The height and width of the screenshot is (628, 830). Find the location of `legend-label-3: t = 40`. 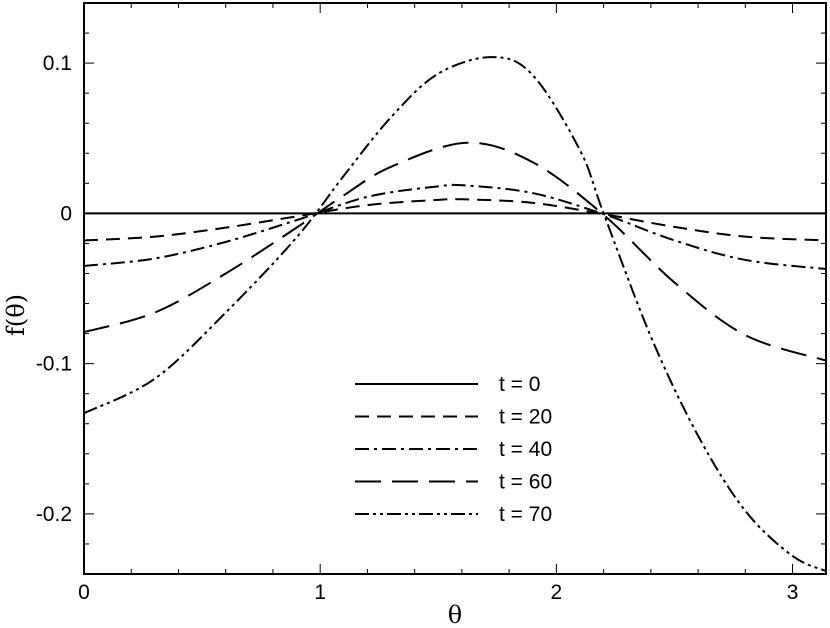

legend-label-3: t = 40 is located at coordinates (525, 449).